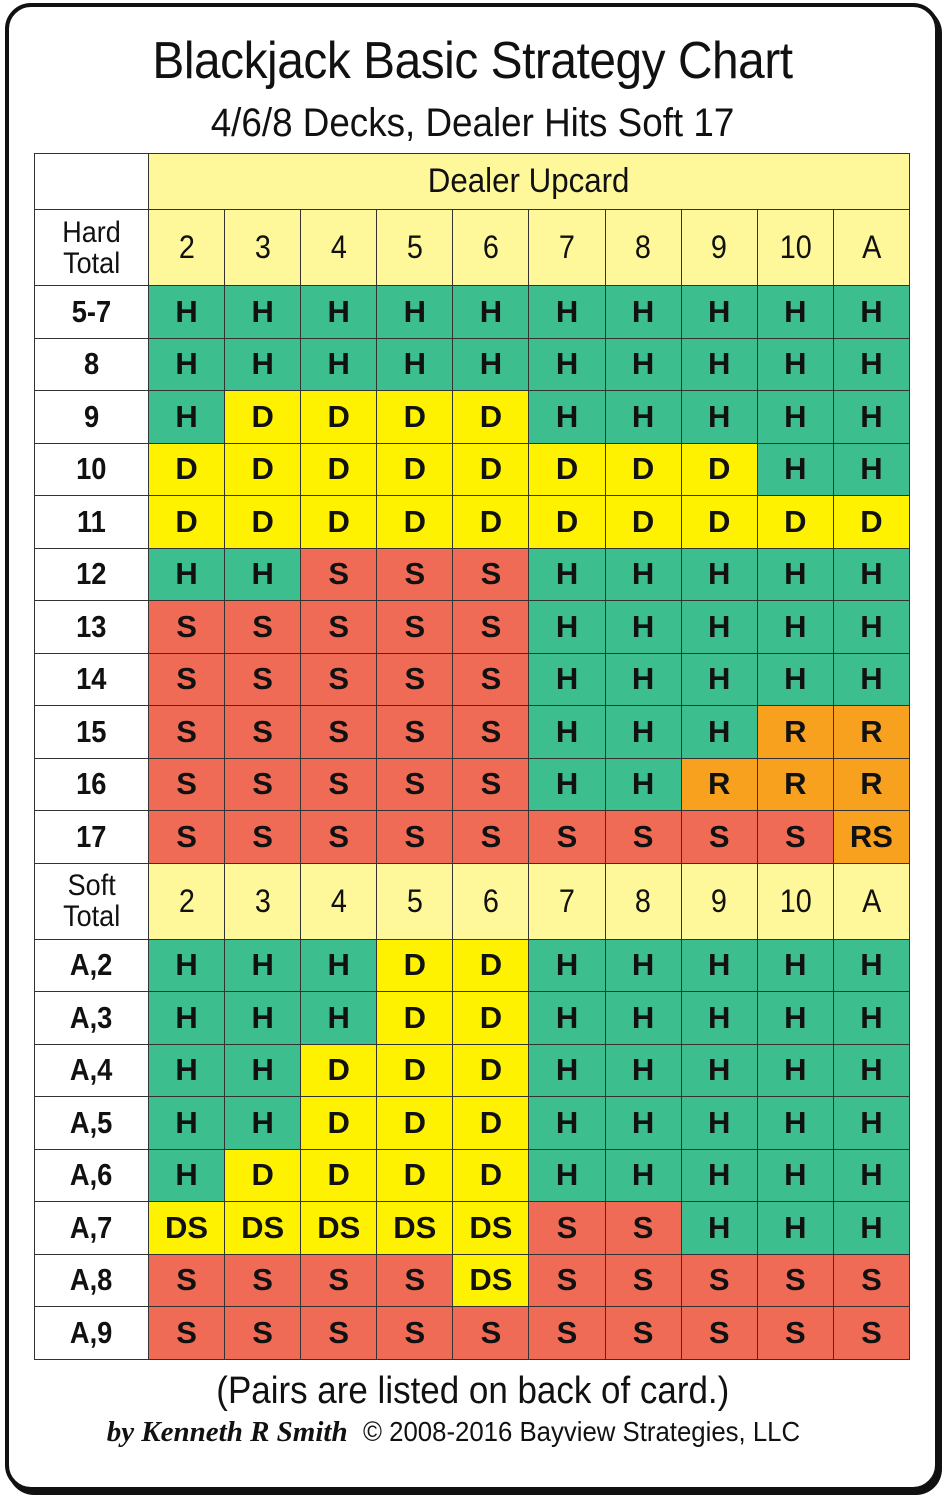 The height and width of the screenshot is (1500, 945). I want to click on row-label: A,9, so click(91, 1333).